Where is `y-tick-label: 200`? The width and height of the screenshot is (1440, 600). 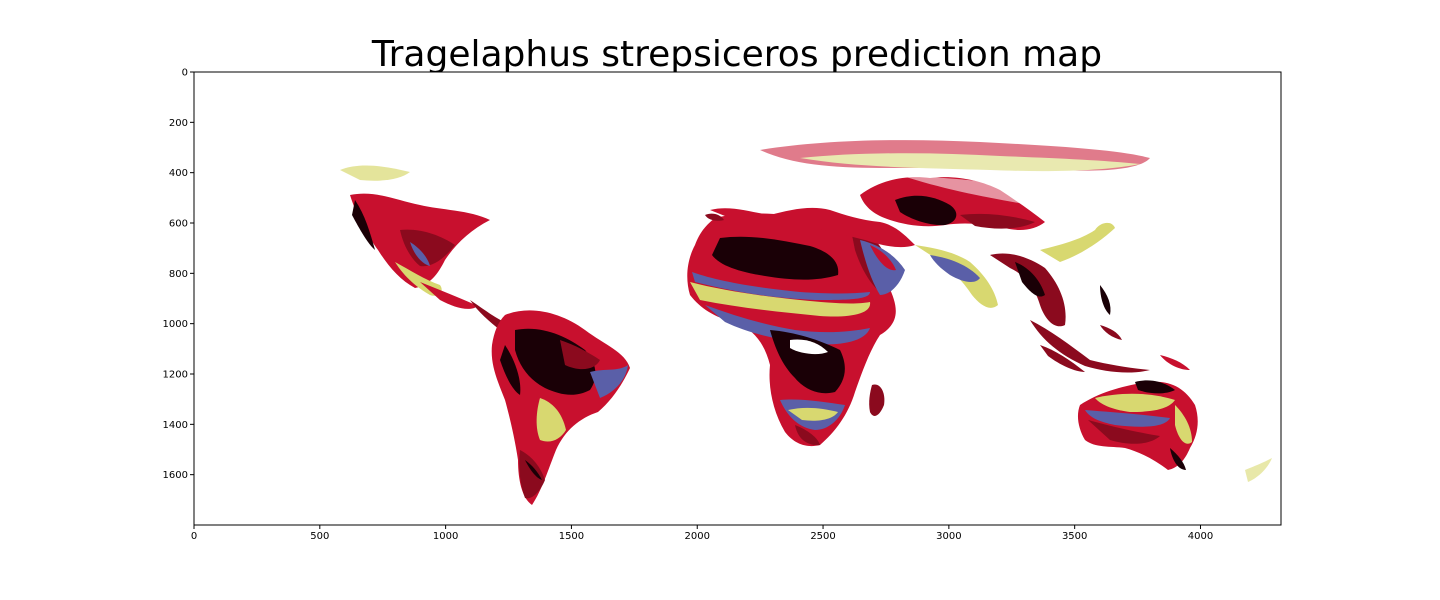 y-tick-label: 200 is located at coordinates (178, 123).